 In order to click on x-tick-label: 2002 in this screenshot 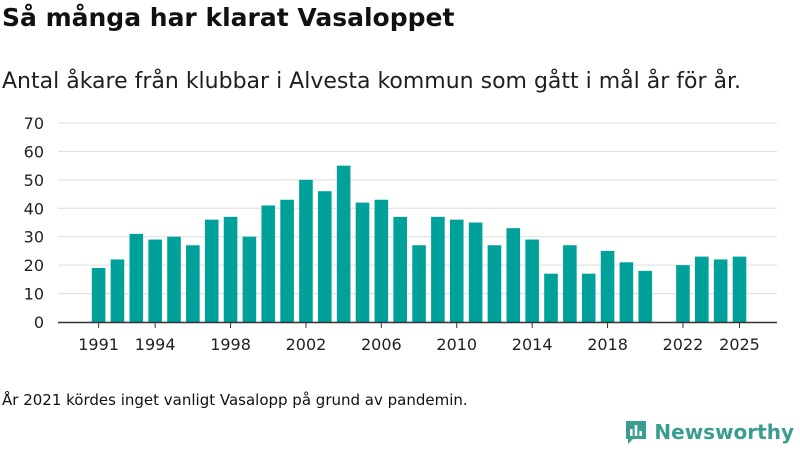, I will do `click(306, 344)`.